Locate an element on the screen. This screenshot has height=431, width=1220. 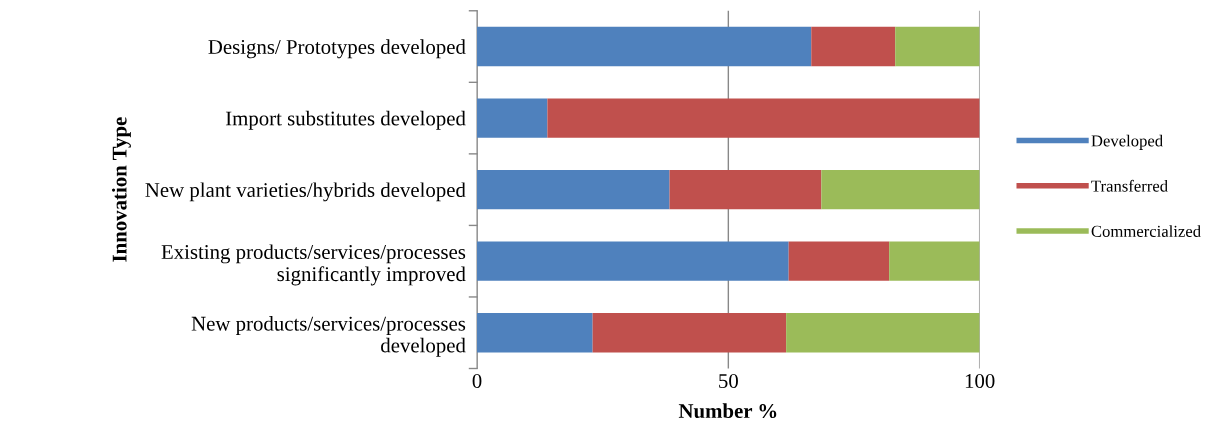
x-axis-title: Number % is located at coordinates (727, 411).